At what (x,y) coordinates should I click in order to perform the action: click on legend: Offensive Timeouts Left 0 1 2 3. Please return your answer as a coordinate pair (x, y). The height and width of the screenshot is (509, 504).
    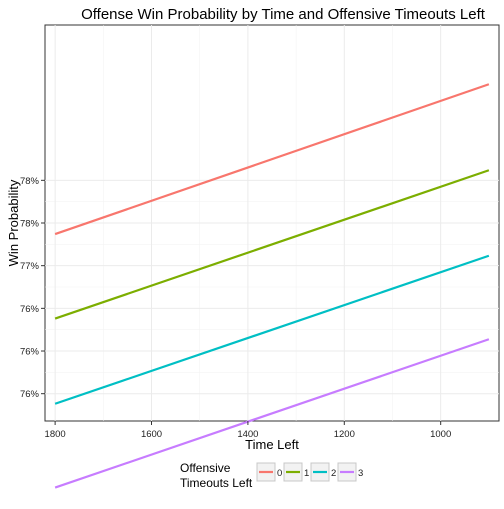
    Looking at the image, I should click on (271, 475).